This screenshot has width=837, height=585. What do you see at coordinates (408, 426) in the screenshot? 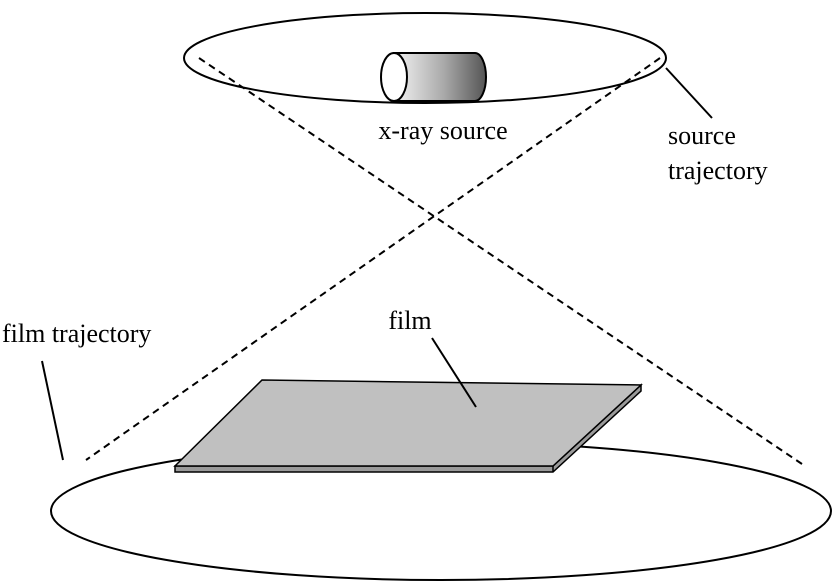
I see `film-plate` at bounding box center [408, 426].